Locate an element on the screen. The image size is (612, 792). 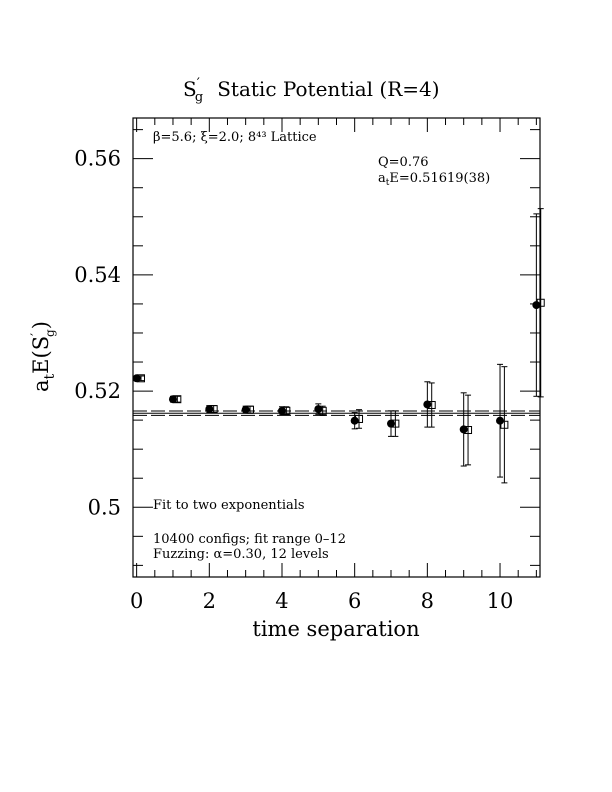
x-tick-label: 6 is located at coordinates (354, 601).